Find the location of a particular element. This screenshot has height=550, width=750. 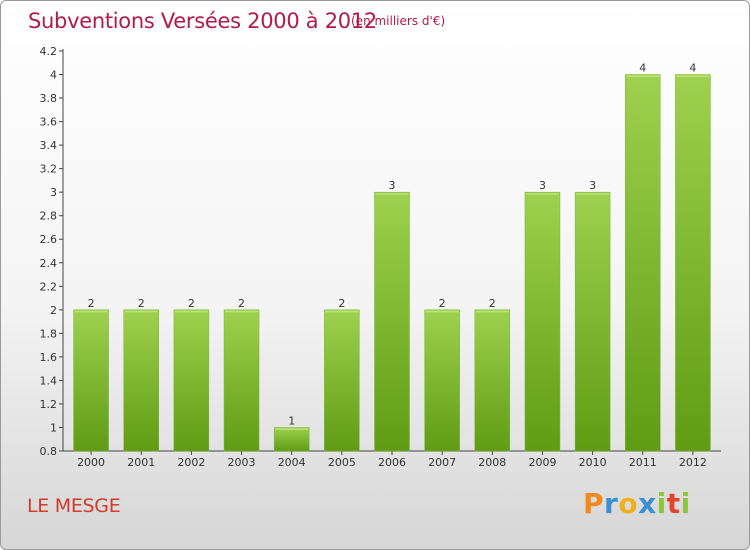

commune-name: LE MESGE is located at coordinates (74, 506).